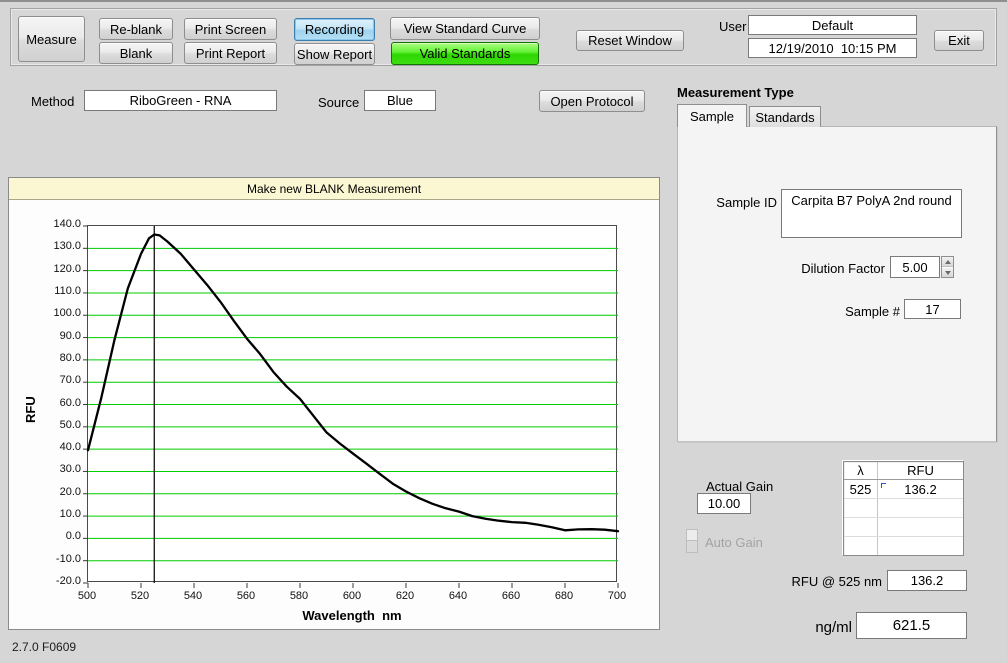  I want to click on rfu-at-peak-field: 136.2, so click(927, 580).